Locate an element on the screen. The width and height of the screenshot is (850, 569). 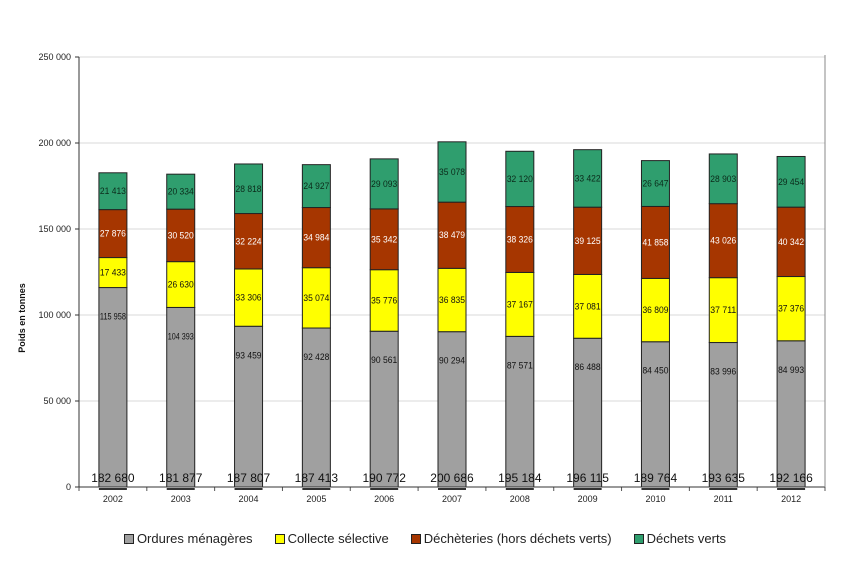
data-label: 28 818 is located at coordinates (249, 189).